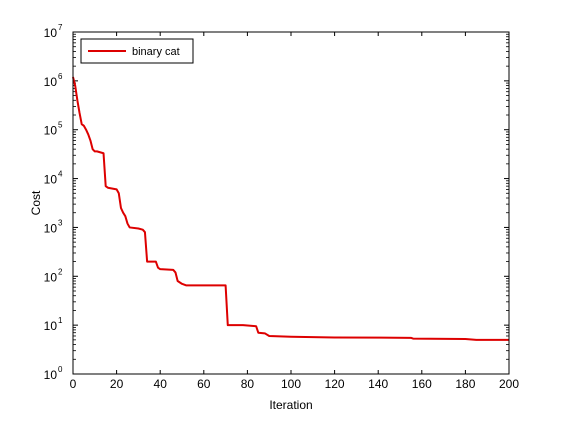 The height and width of the screenshot is (425, 561). I want to click on x-tick-label: 20, so click(117, 384).